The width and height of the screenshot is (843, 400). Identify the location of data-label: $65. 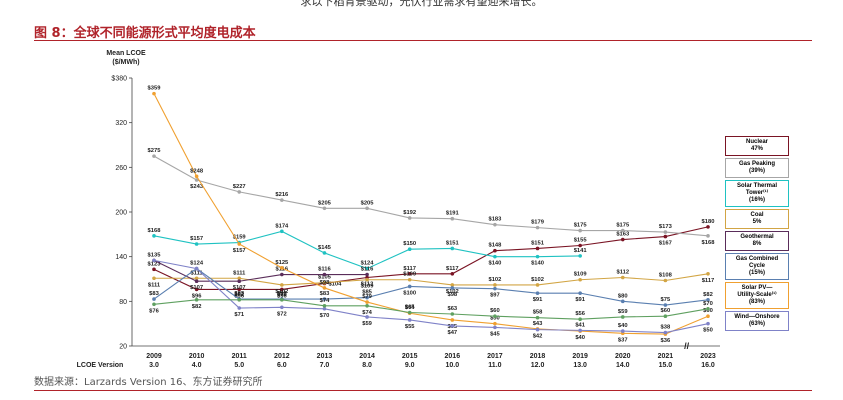
(410, 308).